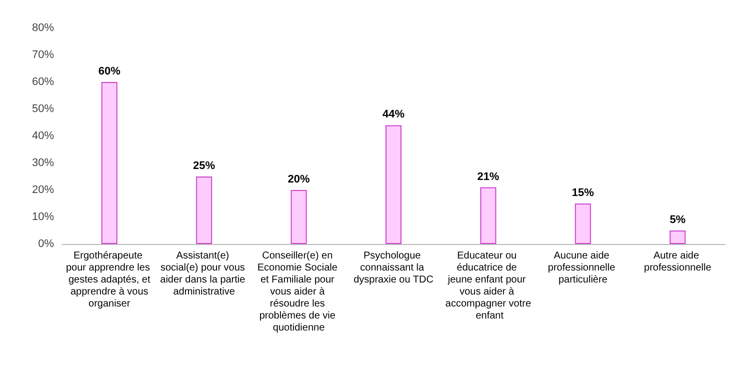  Describe the element at coordinates (393, 114) in the screenshot. I see `data-label: 44%` at that location.